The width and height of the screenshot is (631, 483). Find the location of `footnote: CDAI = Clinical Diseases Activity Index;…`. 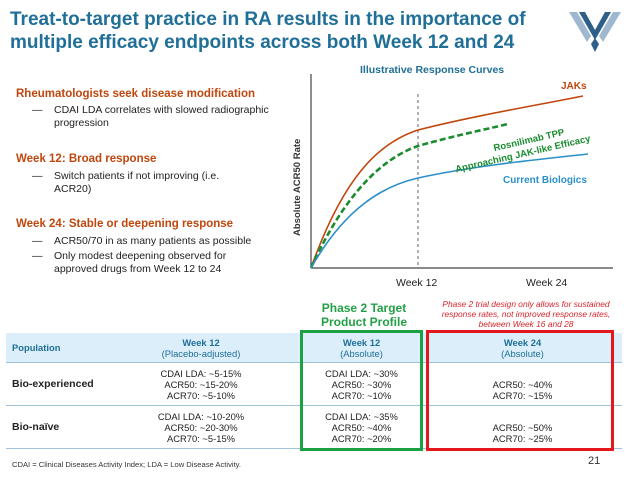

footnote: CDAI = Clinical Diseases Activity Index;… is located at coordinates (127, 464).